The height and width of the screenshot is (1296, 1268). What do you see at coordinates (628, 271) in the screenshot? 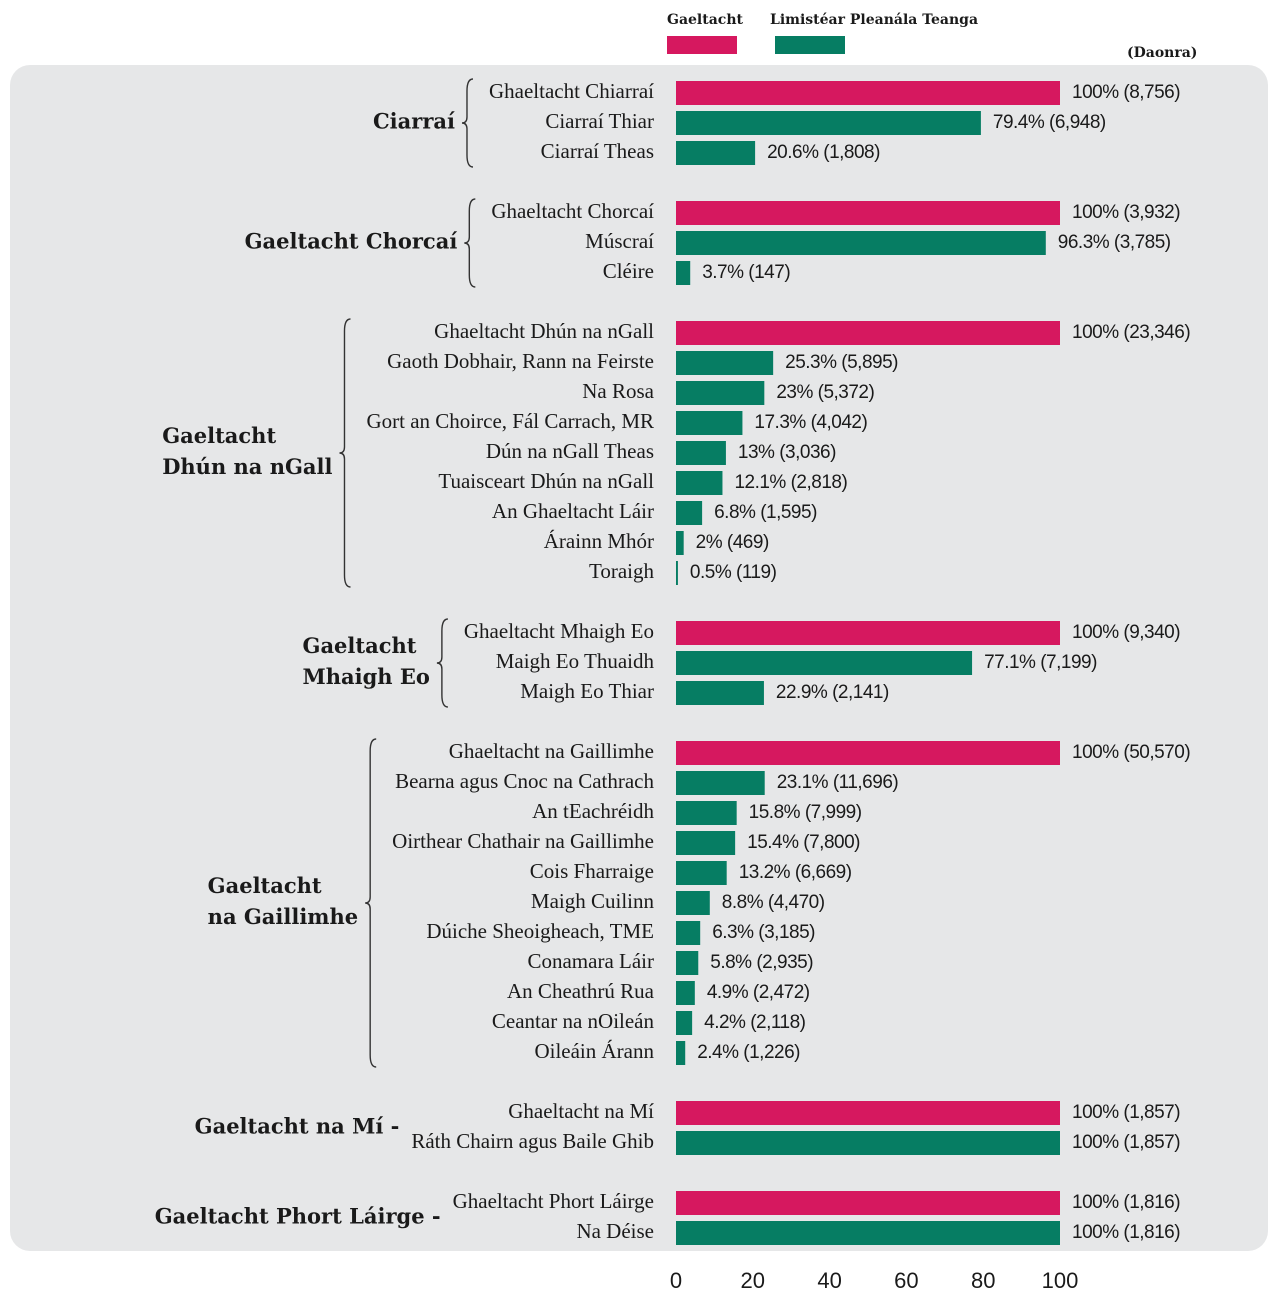
I see `row-label: Cléire` at bounding box center [628, 271].